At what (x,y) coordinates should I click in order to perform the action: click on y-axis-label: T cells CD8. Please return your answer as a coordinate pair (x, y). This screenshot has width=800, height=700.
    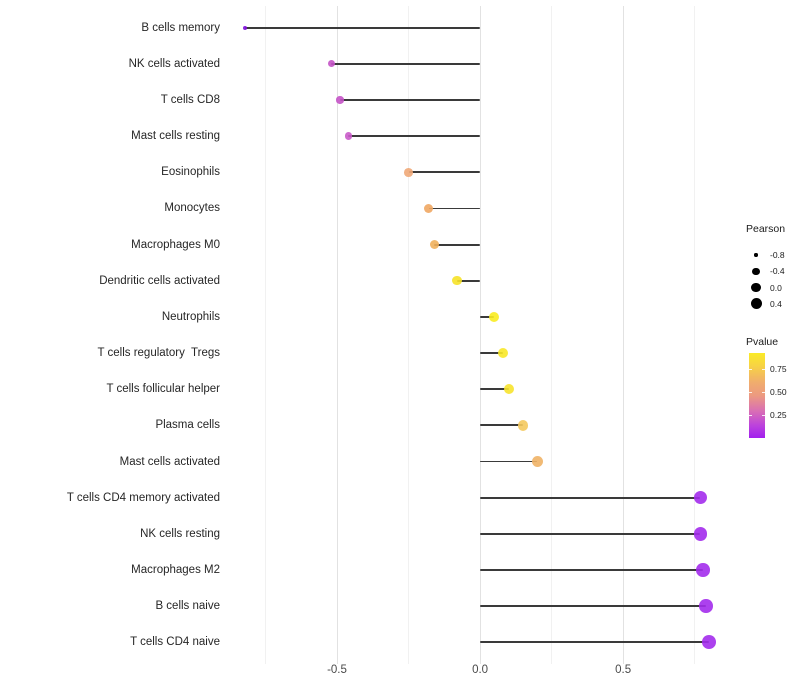
    Looking at the image, I should click on (190, 100).